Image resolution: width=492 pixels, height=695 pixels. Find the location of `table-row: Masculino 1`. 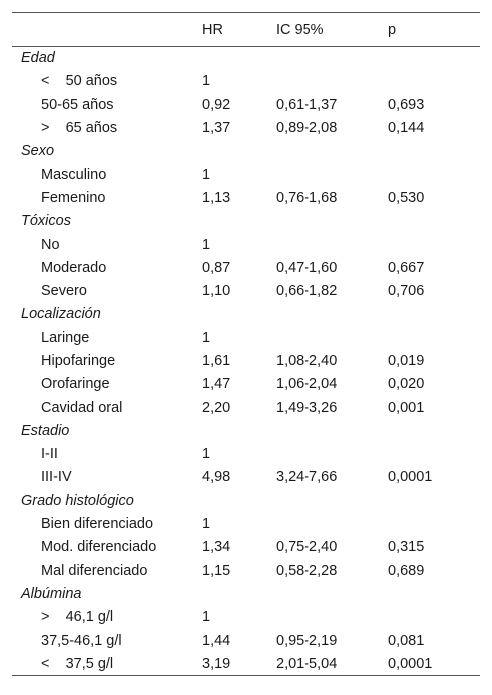

table-row: Masculino 1 is located at coordinates (246, 174).